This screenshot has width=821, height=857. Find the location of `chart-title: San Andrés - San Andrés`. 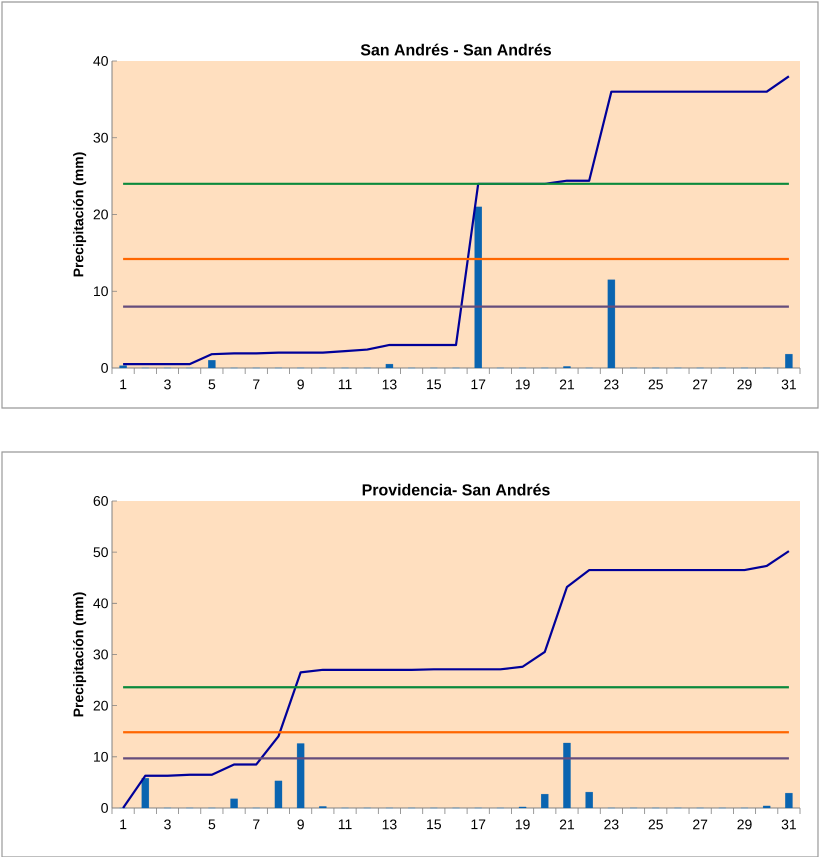

chart-title: San Andrés - San Andrés is located at coordinates (455, 50).